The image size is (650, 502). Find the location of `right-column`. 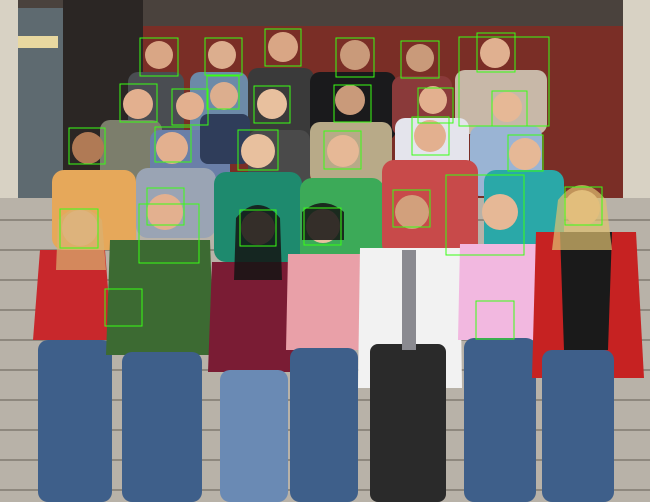

right-column is located at coordinates (636, 100).